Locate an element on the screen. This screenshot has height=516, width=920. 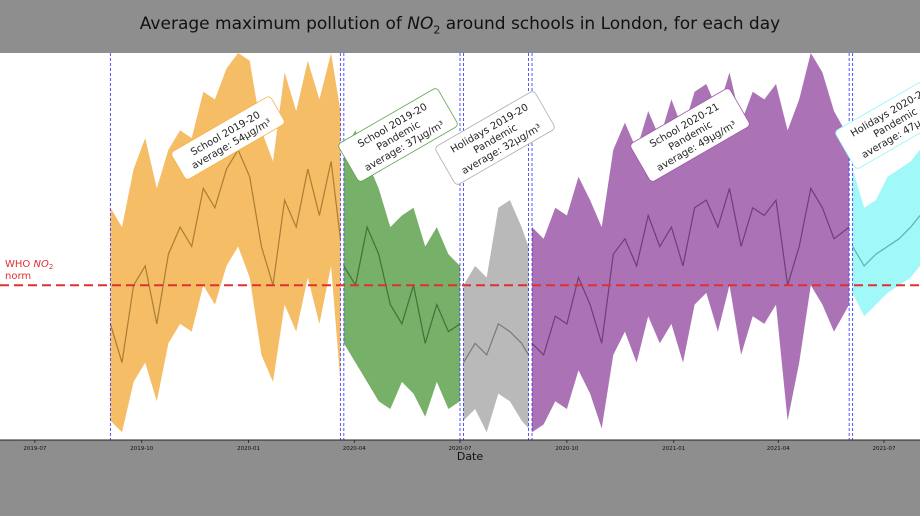
who-norm-suffix: norm is located at coordinates (18, 276).